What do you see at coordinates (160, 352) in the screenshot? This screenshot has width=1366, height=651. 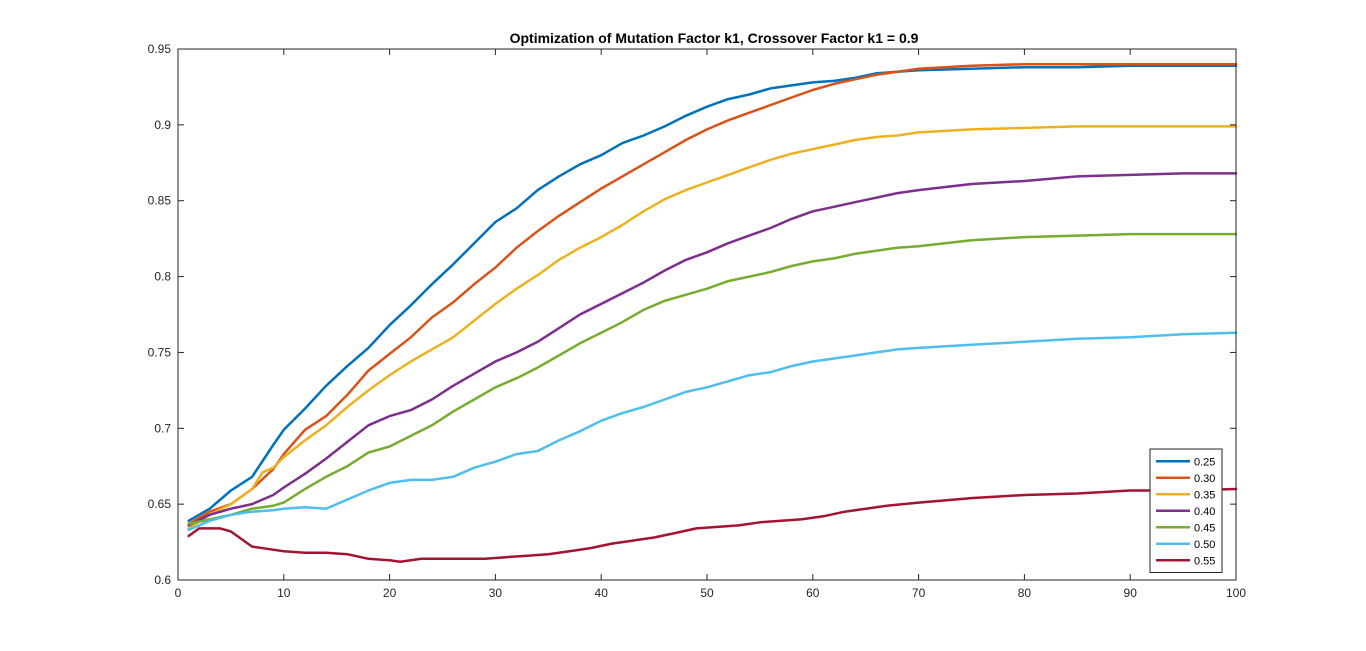 I see `y-tick-label: 0.75` at bounding box center [160, 352].